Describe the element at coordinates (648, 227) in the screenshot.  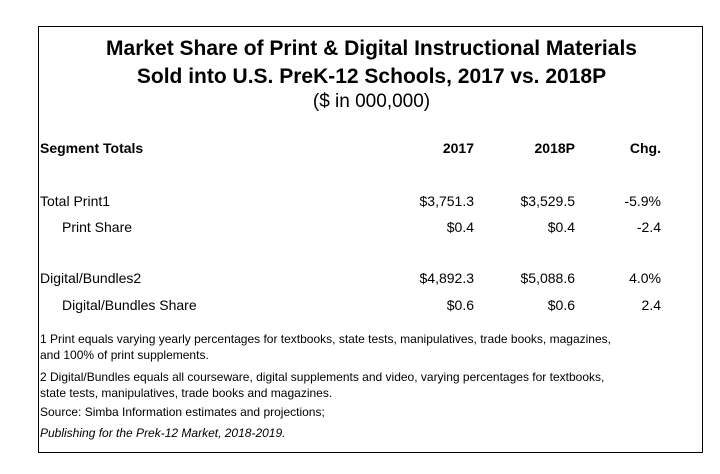
I see `row-print-share-chg: -2.4` at that location.